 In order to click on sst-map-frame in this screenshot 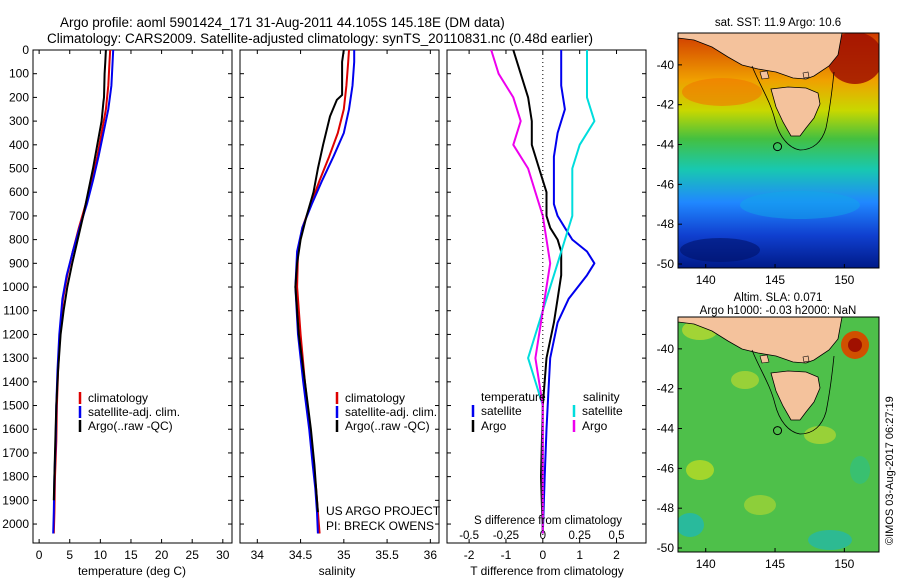, I will do `click(778, 150)`.